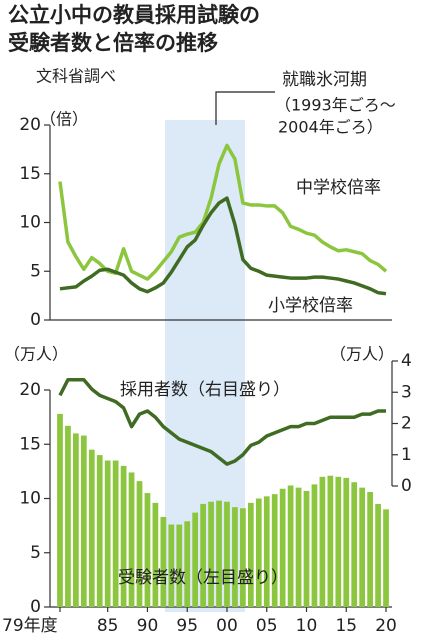 This screenshot has height=640, width=428. I want to click on y2-tick-label: 3, so click(406, 392).